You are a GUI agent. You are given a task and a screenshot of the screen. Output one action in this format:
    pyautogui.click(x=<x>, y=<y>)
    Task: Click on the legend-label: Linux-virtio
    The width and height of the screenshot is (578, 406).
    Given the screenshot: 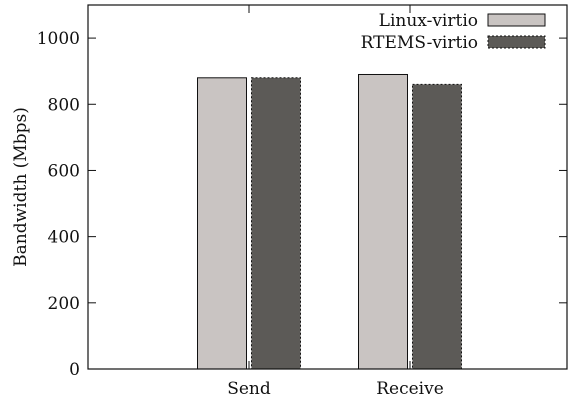 What is the action you would take?
    pyautogui.click(x=428, y=21)
    